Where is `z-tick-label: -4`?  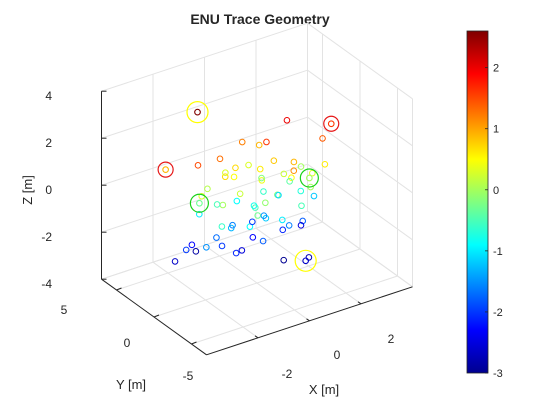 z-tick-label: -4 is located at coordinates (46, 284).